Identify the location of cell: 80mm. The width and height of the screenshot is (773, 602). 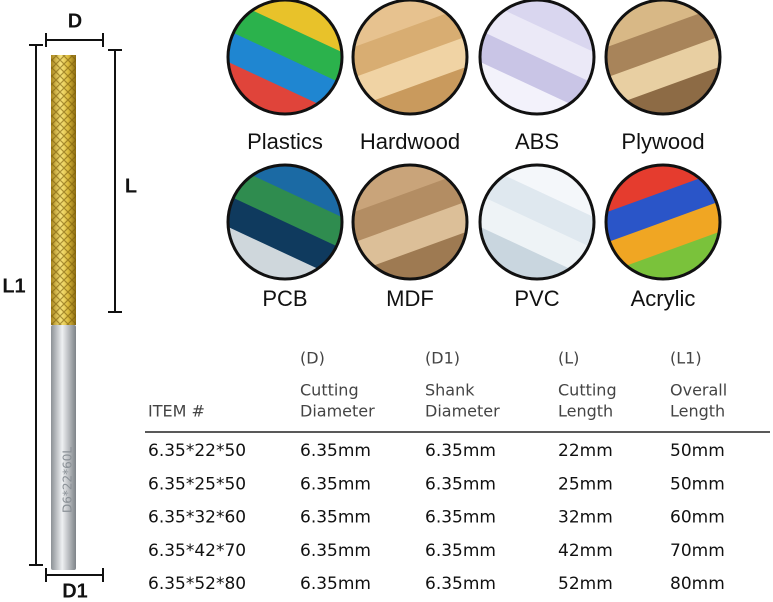
(697, 584).